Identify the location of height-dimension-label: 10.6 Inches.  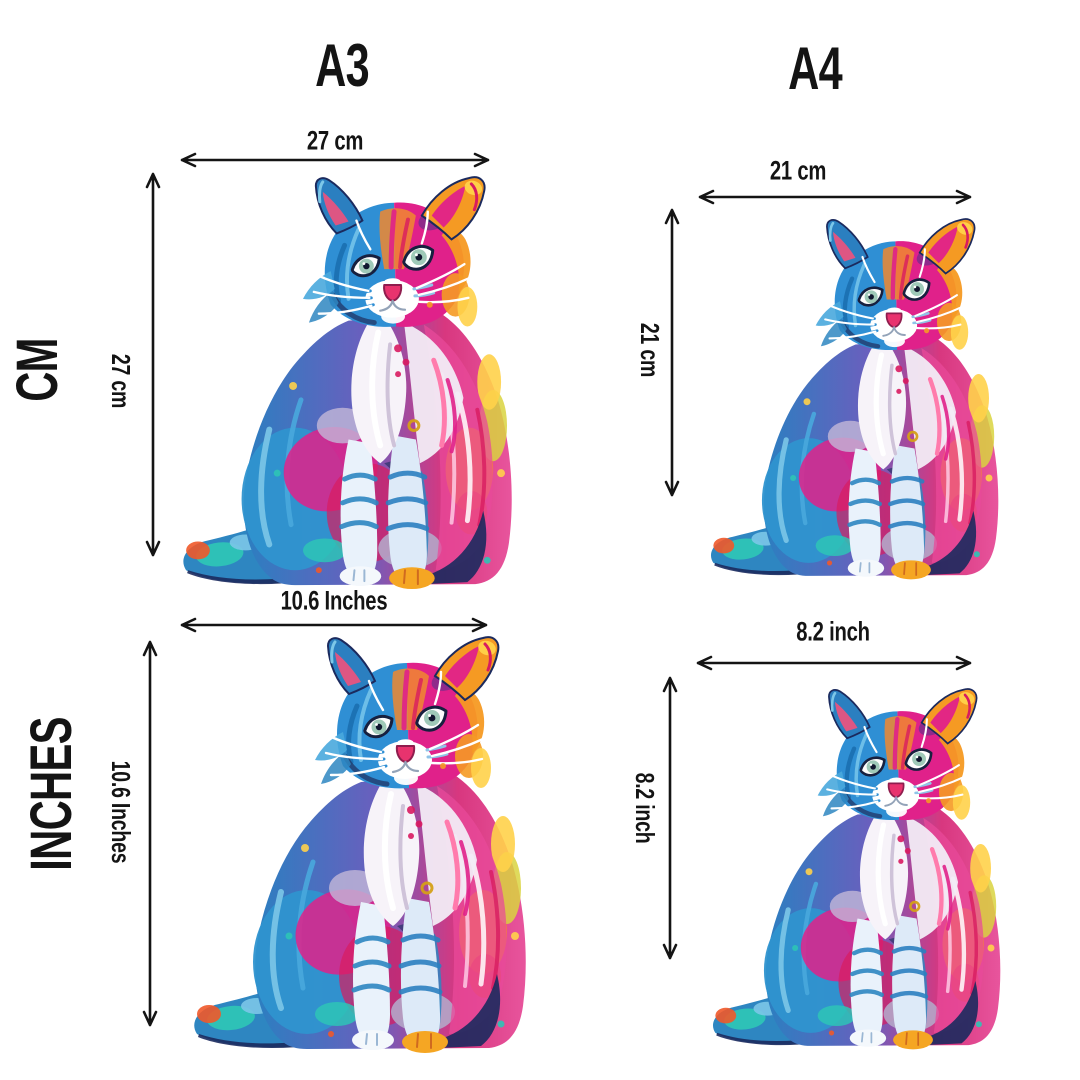
(121, 812).